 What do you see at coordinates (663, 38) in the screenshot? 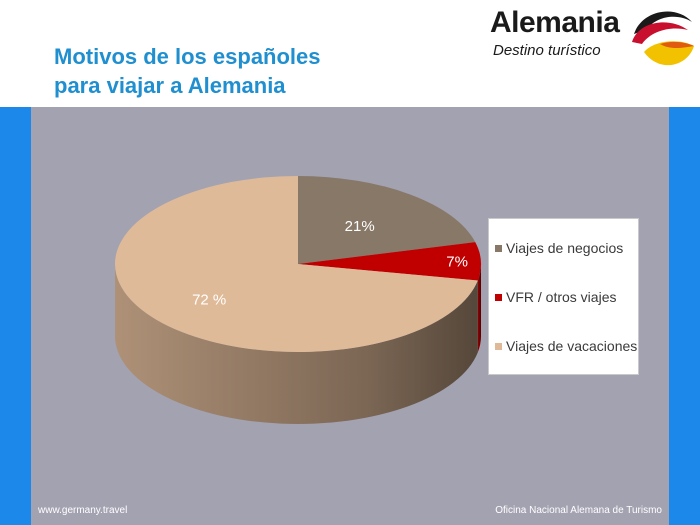
I see `swirl-logo-icon` at bounding box center [663, 38].